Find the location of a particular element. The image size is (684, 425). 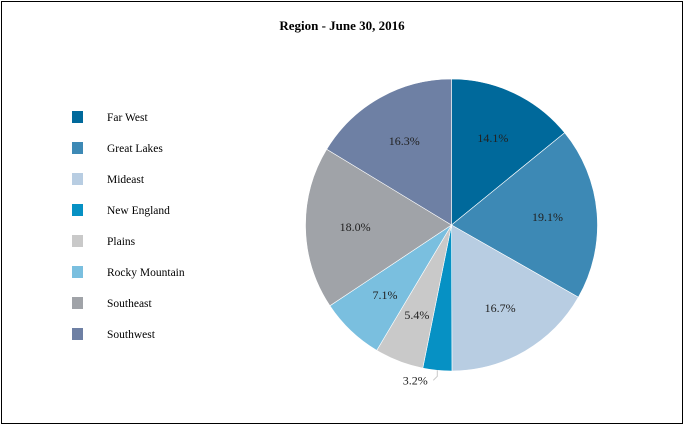

slice-label-far-west: 14.1% is located at coordinates (492, 138).